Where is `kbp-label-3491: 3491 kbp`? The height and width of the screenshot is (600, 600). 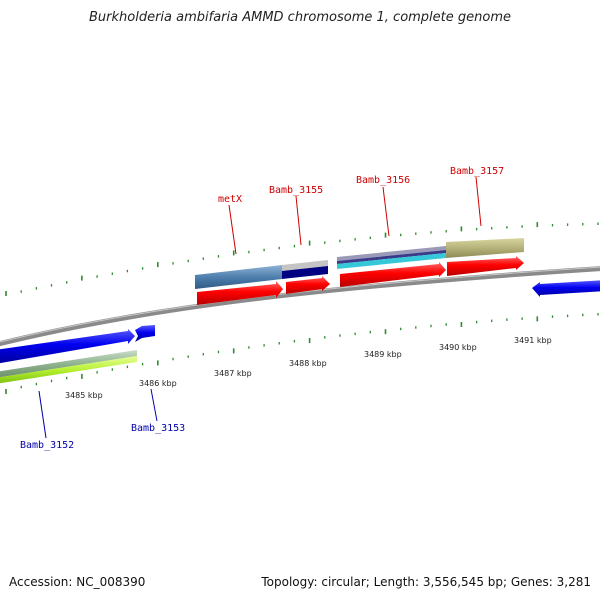 kbp-label-3491: 3491 kbp is located at coordinates (533, 340).